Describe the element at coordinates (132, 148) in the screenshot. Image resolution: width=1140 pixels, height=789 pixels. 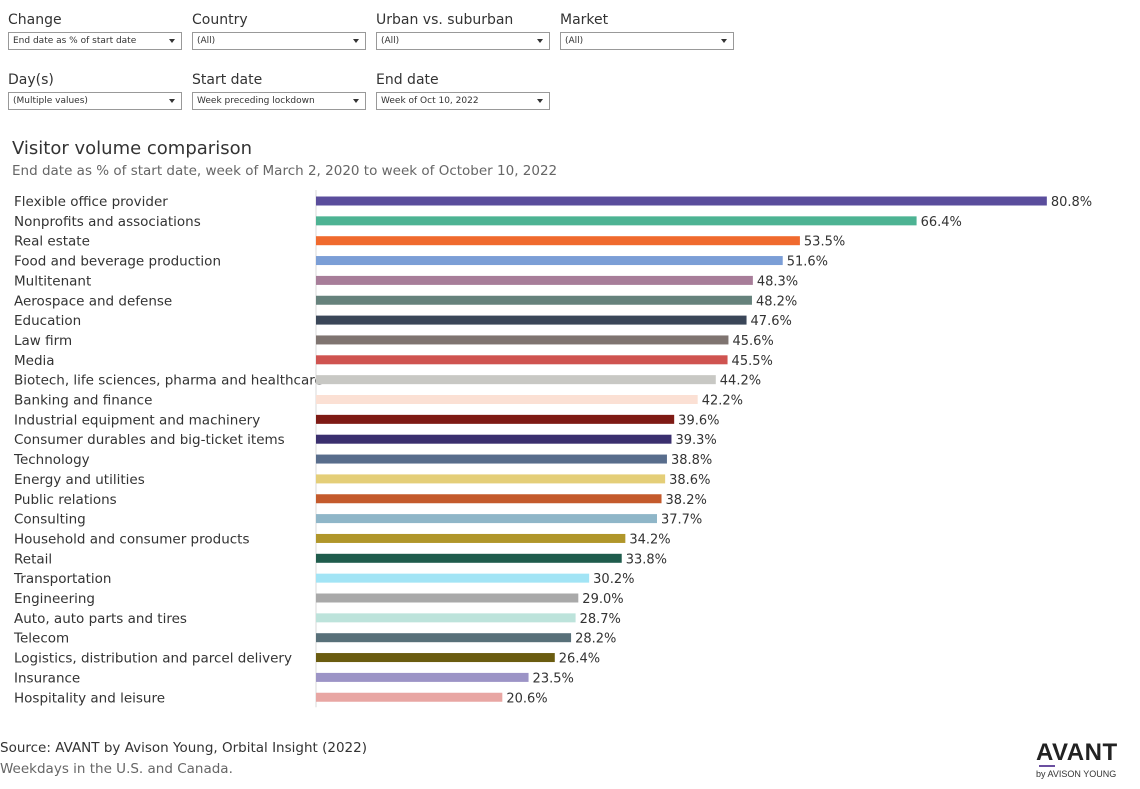
I see `chart-title: Visitor volume comparison` at that location.